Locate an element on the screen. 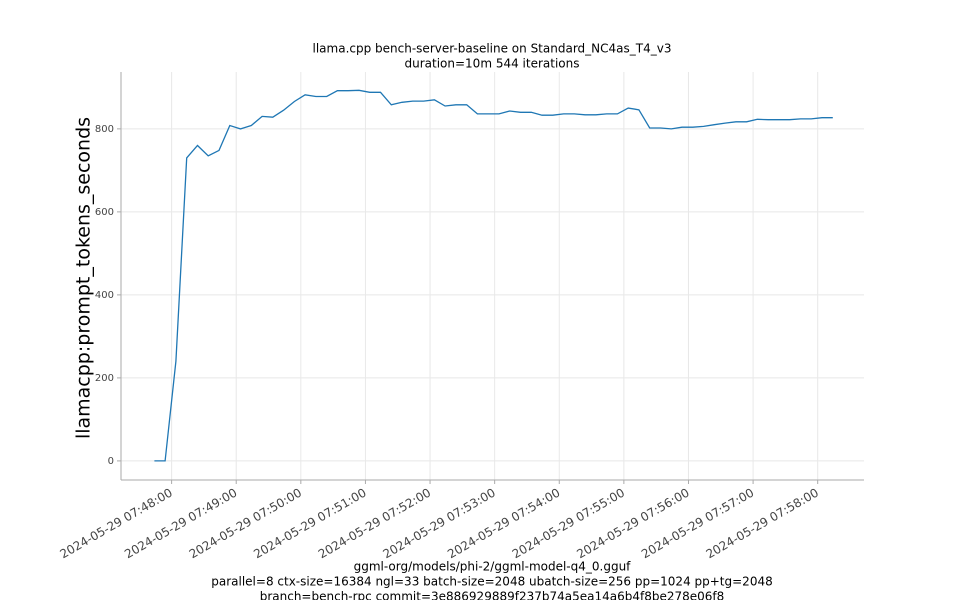 This screenshot has height=600, width=960. y-axis-label: llamacpp:prompt_tokens_seconds is located at coordinates (84, 278).